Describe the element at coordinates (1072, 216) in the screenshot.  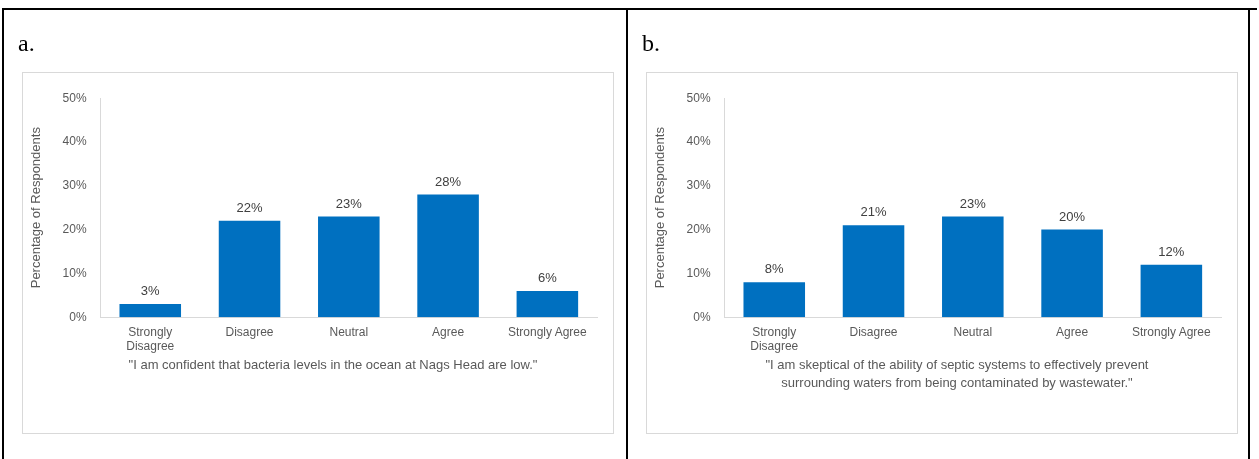
I see `data-label: 20%` at that location.